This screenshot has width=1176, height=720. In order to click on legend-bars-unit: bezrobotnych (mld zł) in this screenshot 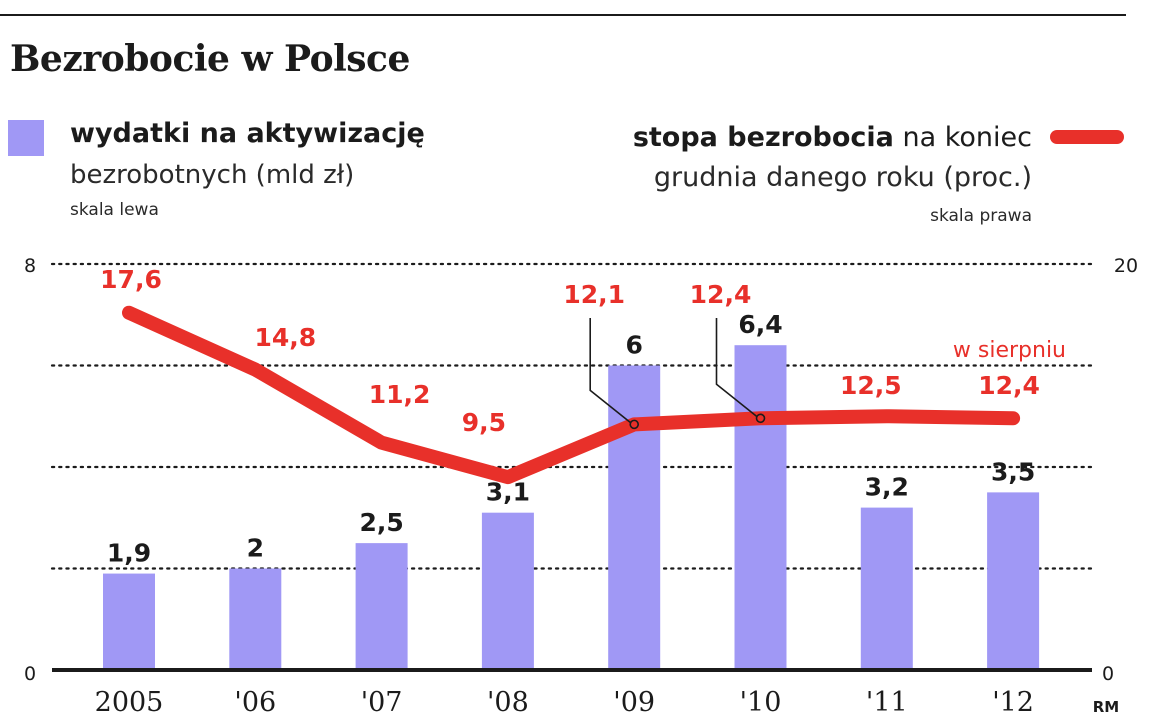, I will do `click(212, 175)`.